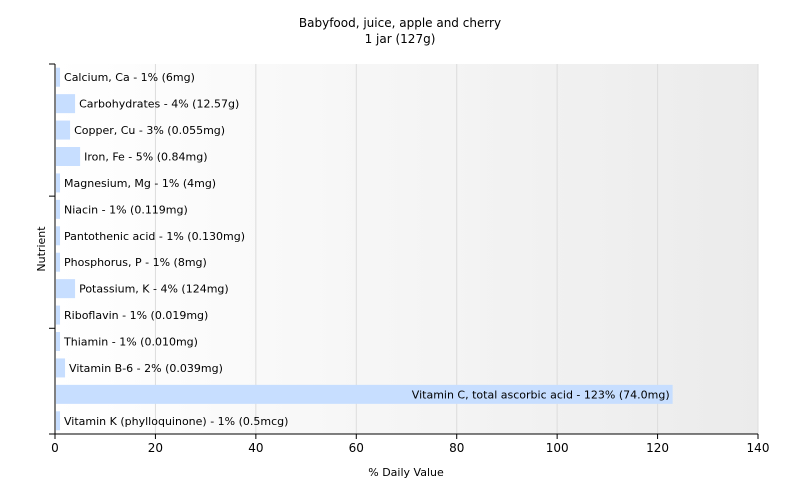 The image size is (800, 500). I want to click on x-axis-label: % Daily Value, so click(406, 472).